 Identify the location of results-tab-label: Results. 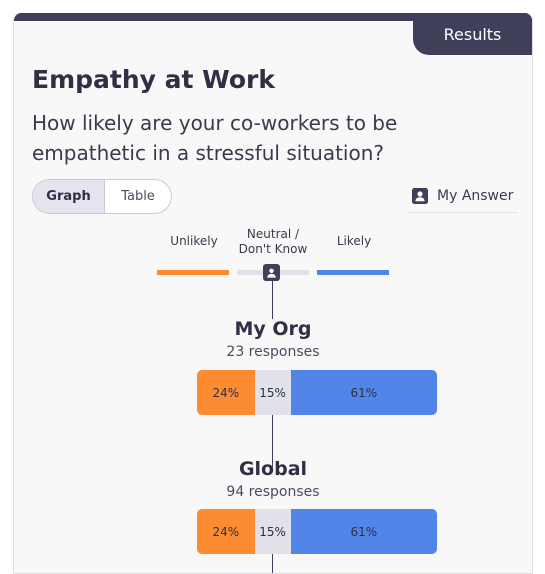
(472, 34).